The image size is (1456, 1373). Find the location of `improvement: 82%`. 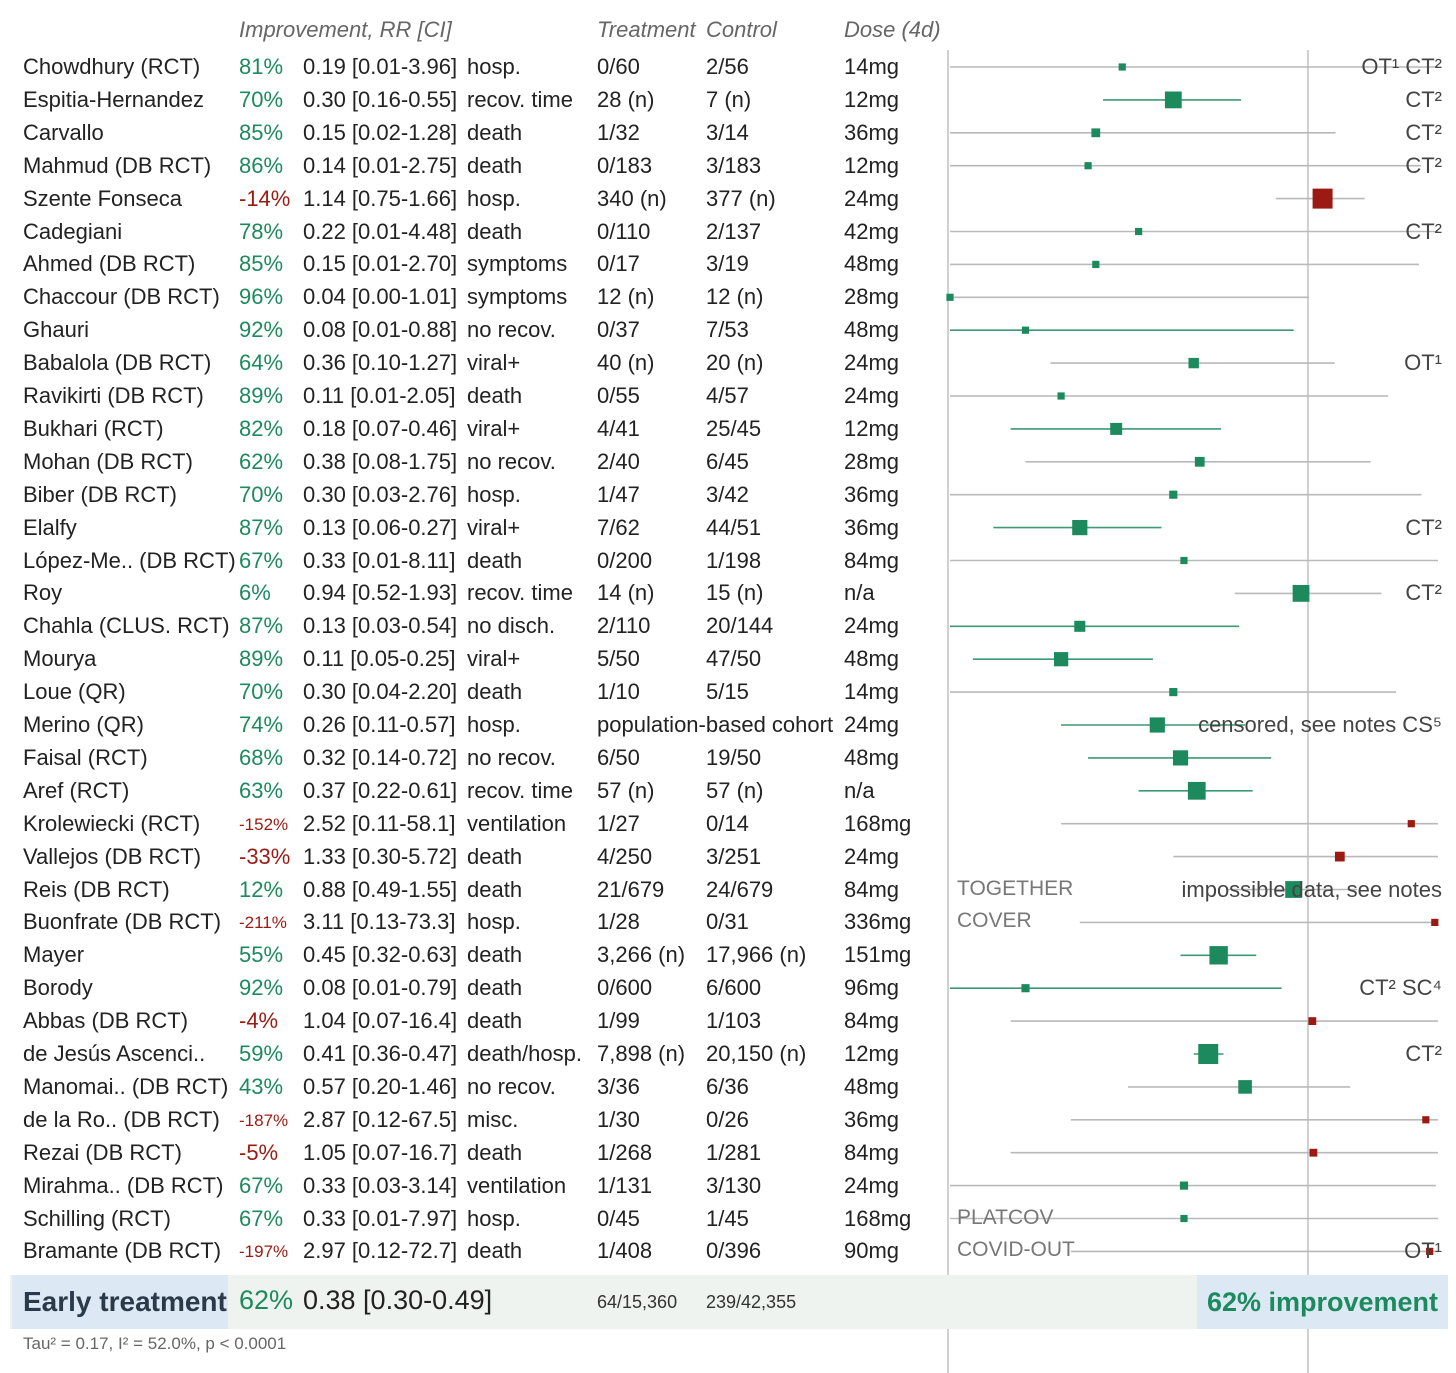

improvement: 82% is located at coordinates (261, 428).